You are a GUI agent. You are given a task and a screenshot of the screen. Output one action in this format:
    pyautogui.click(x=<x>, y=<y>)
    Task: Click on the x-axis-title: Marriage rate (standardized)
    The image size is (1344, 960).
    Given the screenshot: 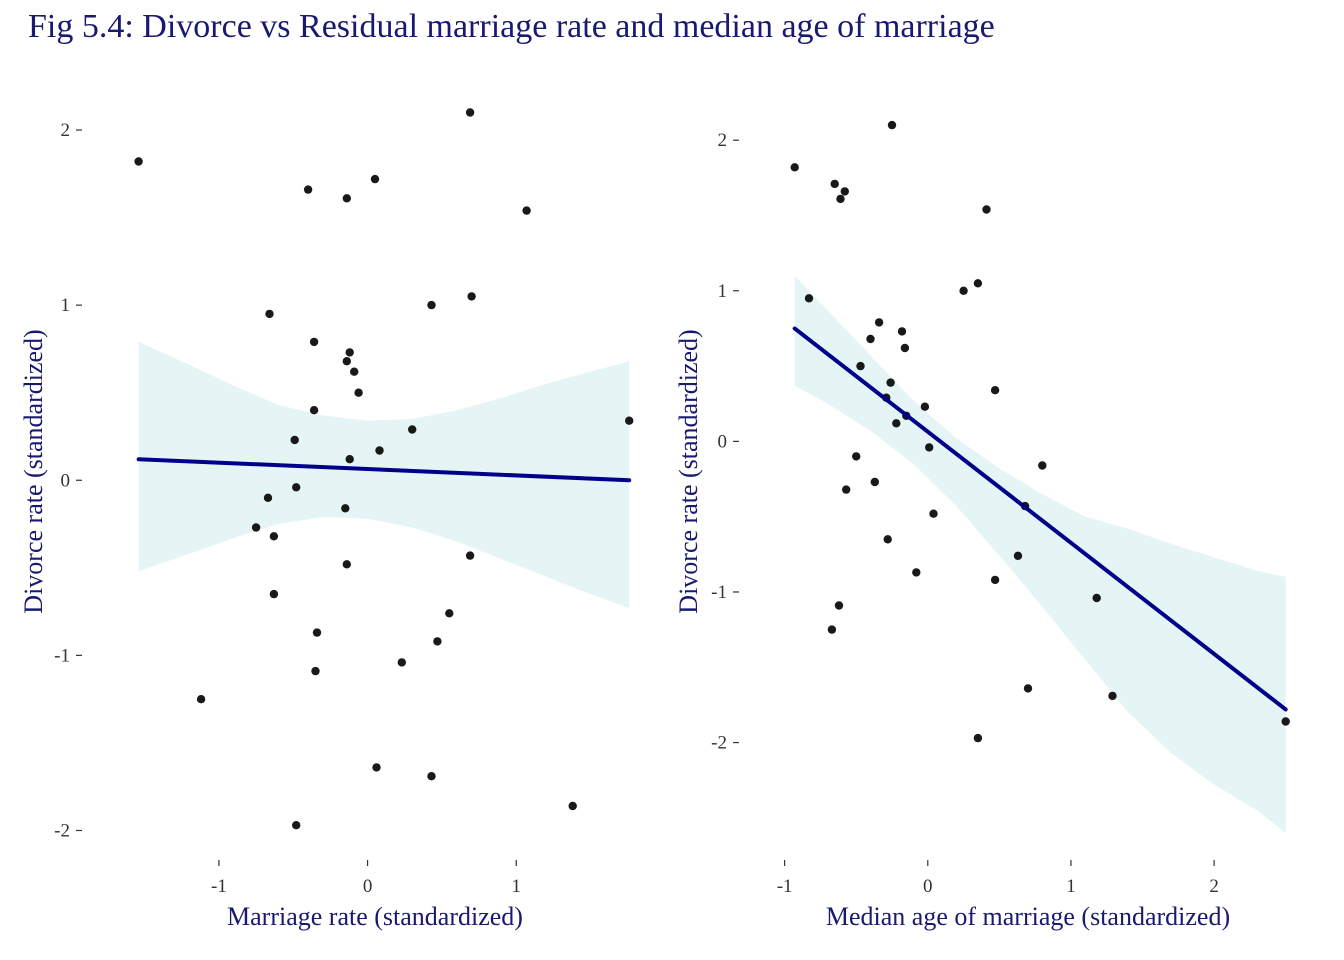 What is the action you would take?
    pyautogui.click(x=375, y=916)
    